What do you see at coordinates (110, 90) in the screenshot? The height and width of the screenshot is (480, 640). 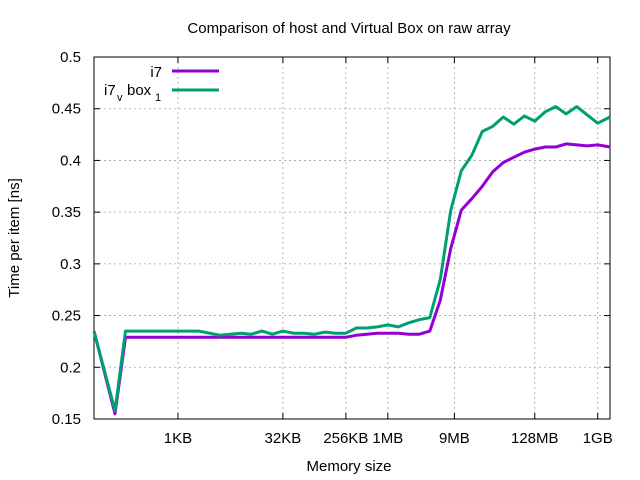 I see `legend-label-2-main: i7` at bounding box center [110, 90].